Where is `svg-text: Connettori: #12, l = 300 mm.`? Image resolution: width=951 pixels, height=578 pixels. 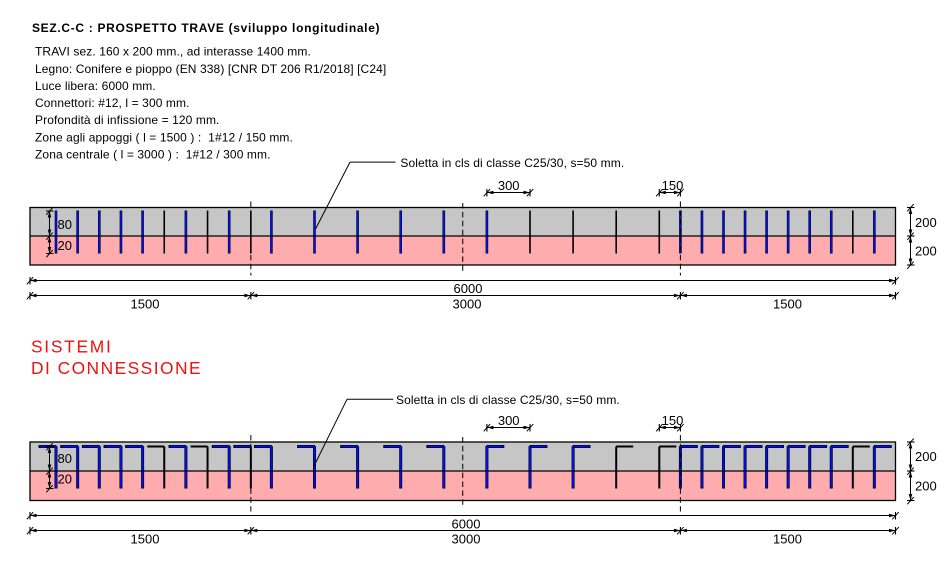
svg-text: Connettori: #12, l = 300 mm. is located at coordinates (112, 103).